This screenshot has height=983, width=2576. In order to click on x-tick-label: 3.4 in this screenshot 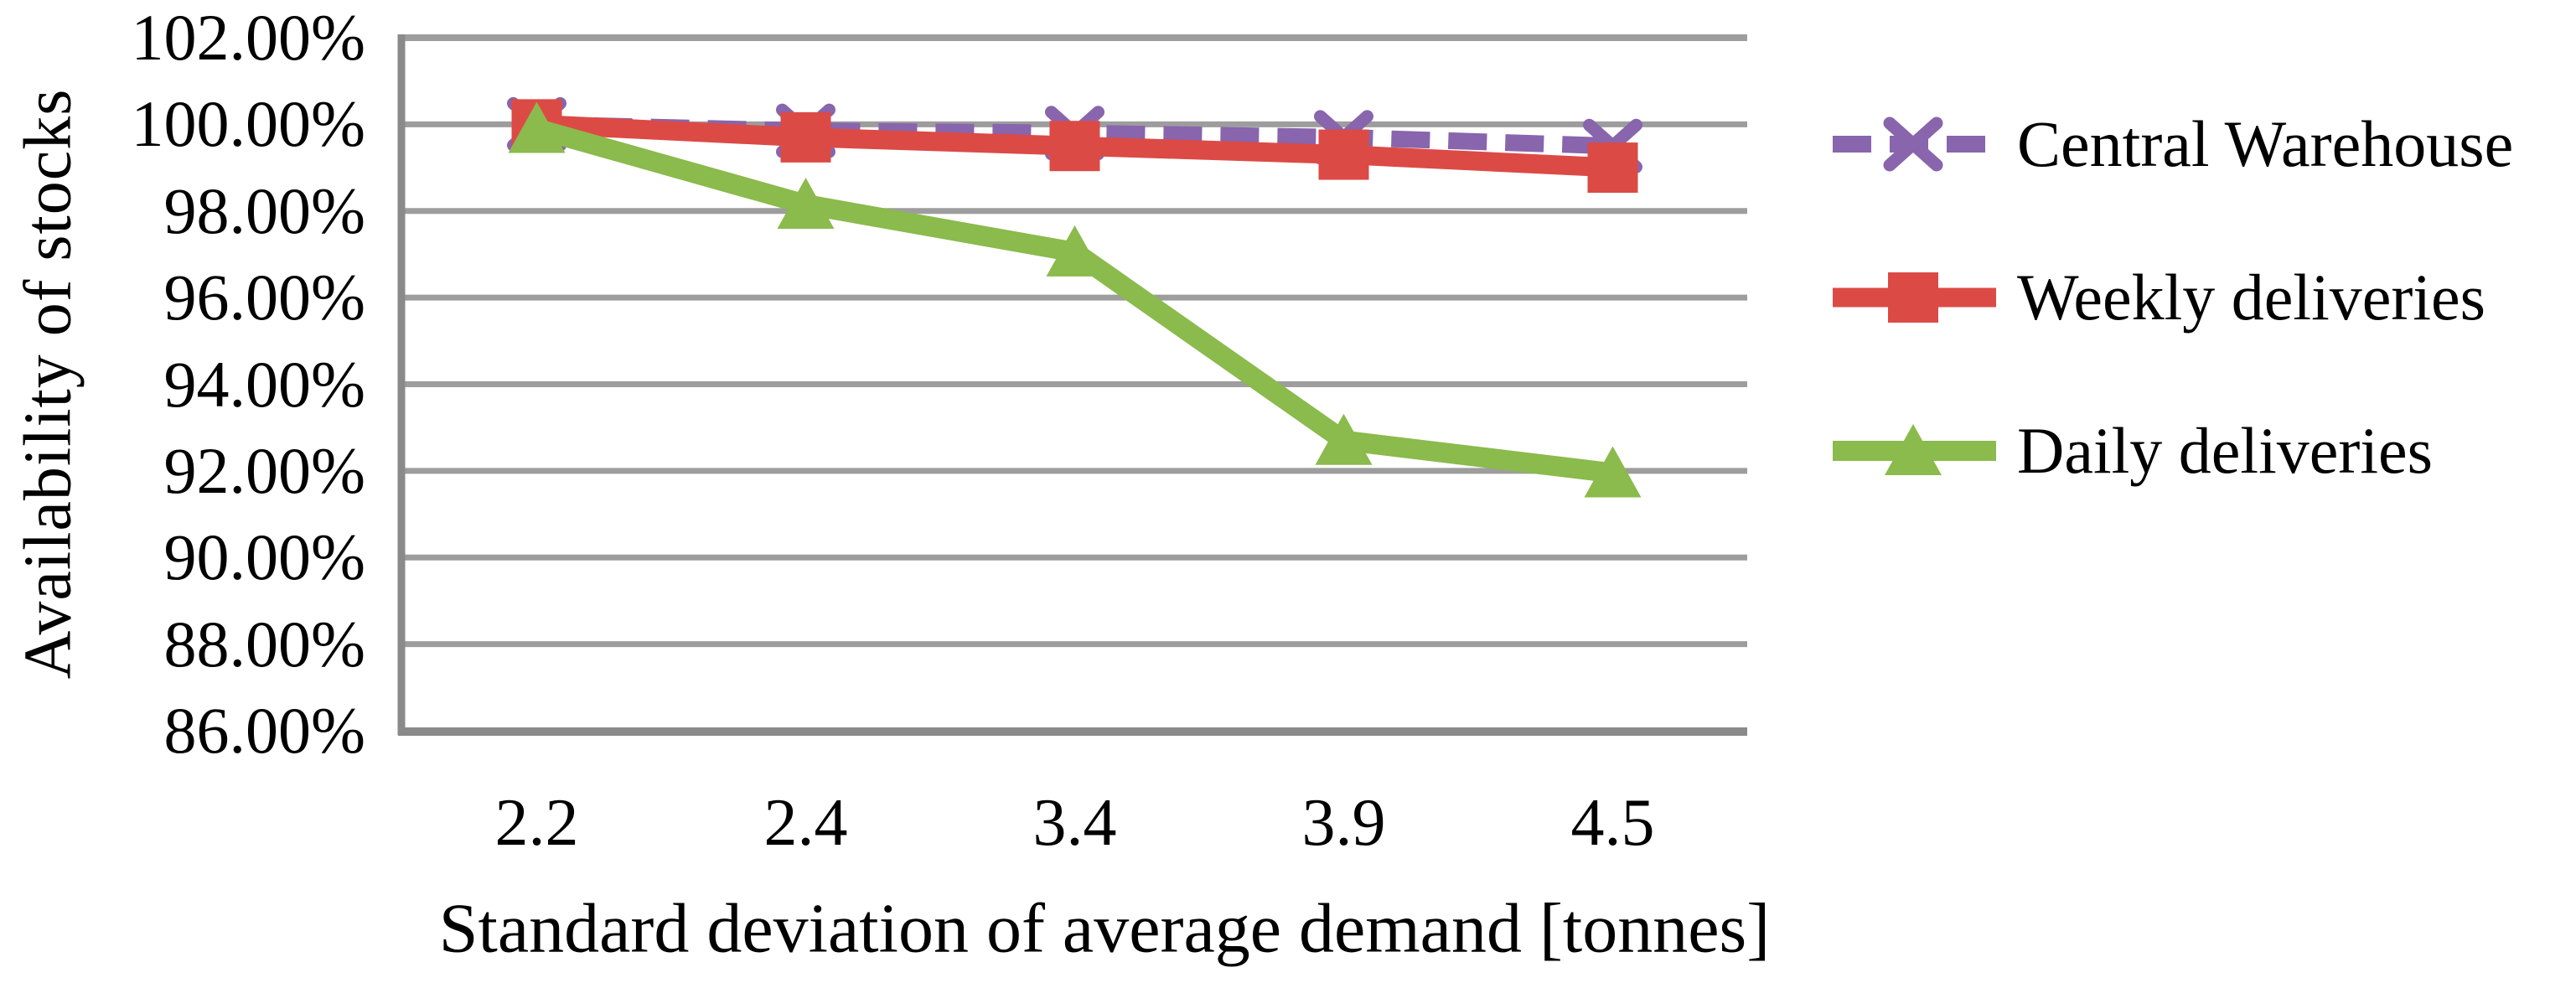, I will do `click(1074, 823)`.